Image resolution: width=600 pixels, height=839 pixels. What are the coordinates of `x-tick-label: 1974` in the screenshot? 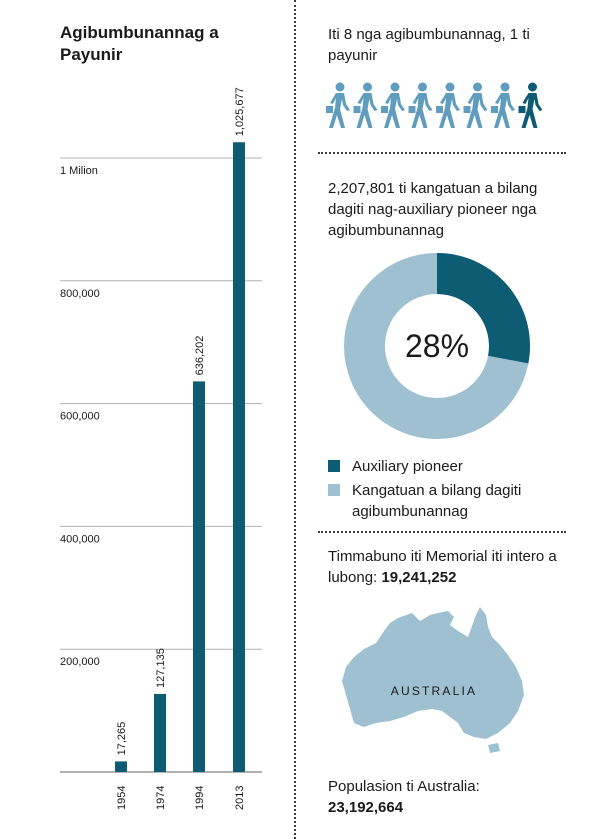 It's located at (161, 798).